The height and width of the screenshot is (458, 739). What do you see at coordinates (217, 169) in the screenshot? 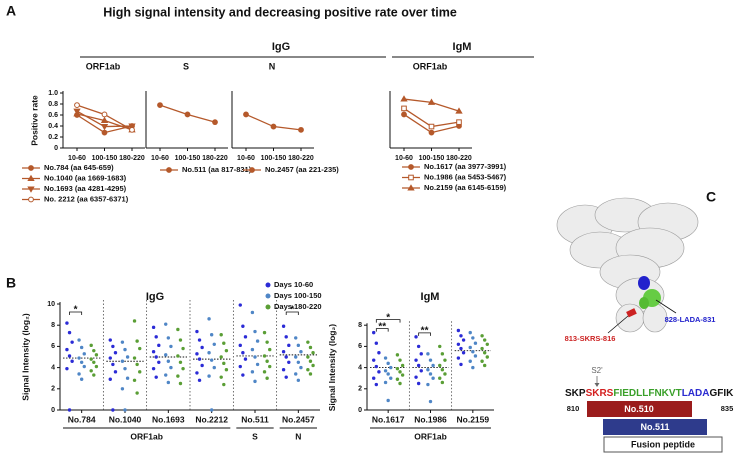
I see `legend-label: No.511 (aa 817-831)` at bounding box center [217, 169].